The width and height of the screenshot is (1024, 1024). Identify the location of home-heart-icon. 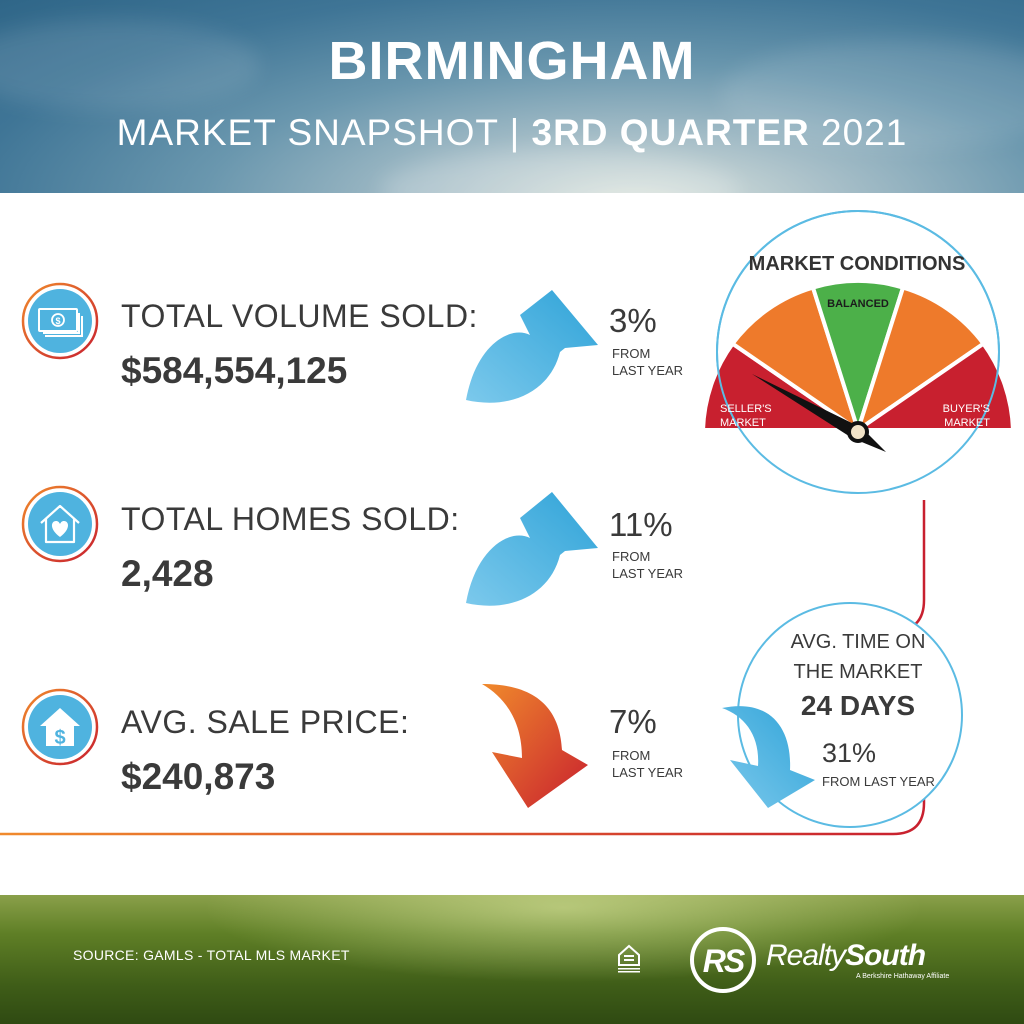
(60, 524).